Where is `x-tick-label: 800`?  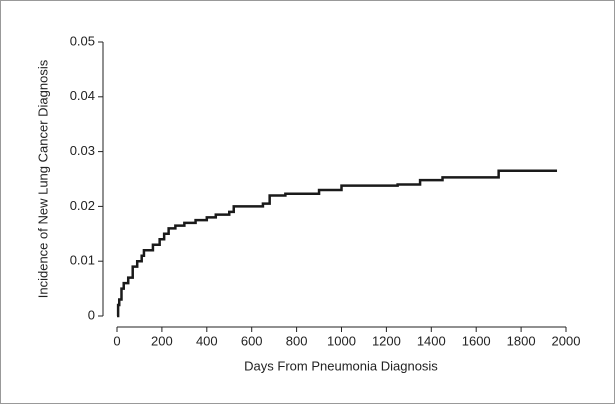 x-tick-label: 800 is located at coordinates (297, 340).